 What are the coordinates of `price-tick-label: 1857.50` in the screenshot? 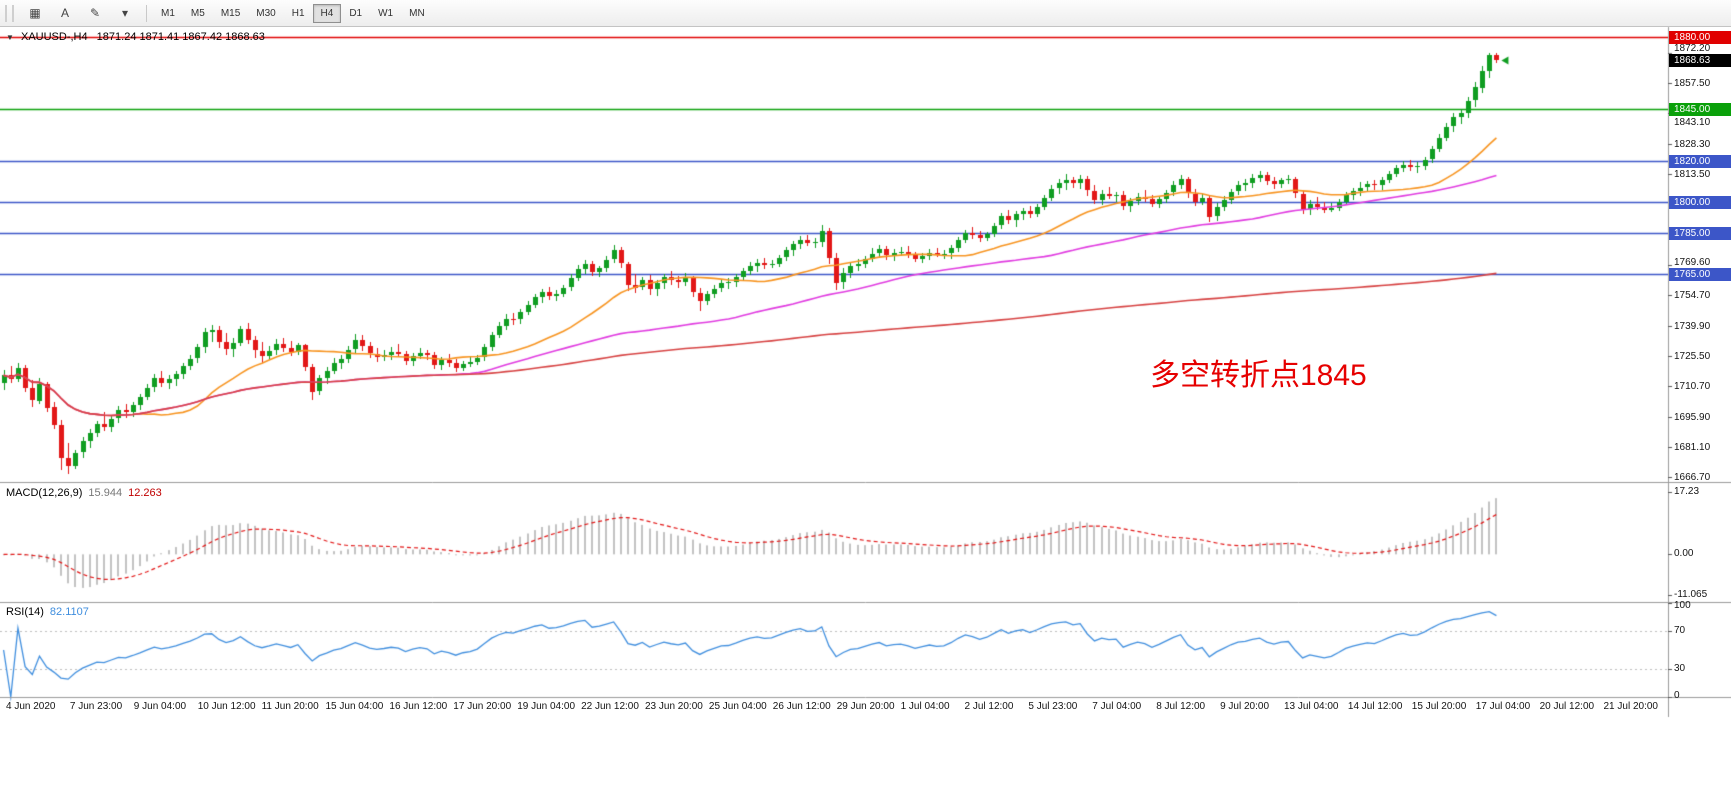 It's located at (1692, 83).